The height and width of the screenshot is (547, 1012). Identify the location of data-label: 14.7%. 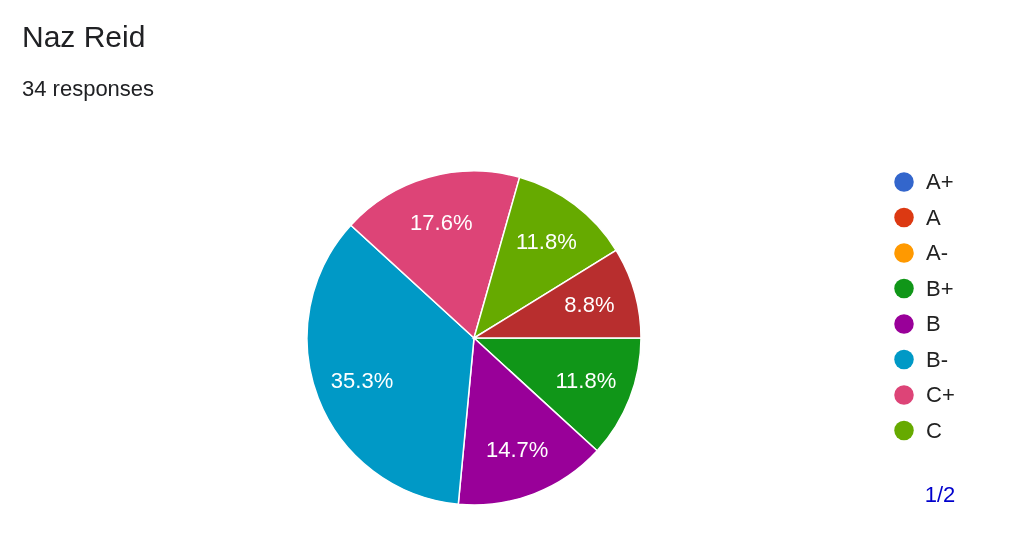
(517, 449).